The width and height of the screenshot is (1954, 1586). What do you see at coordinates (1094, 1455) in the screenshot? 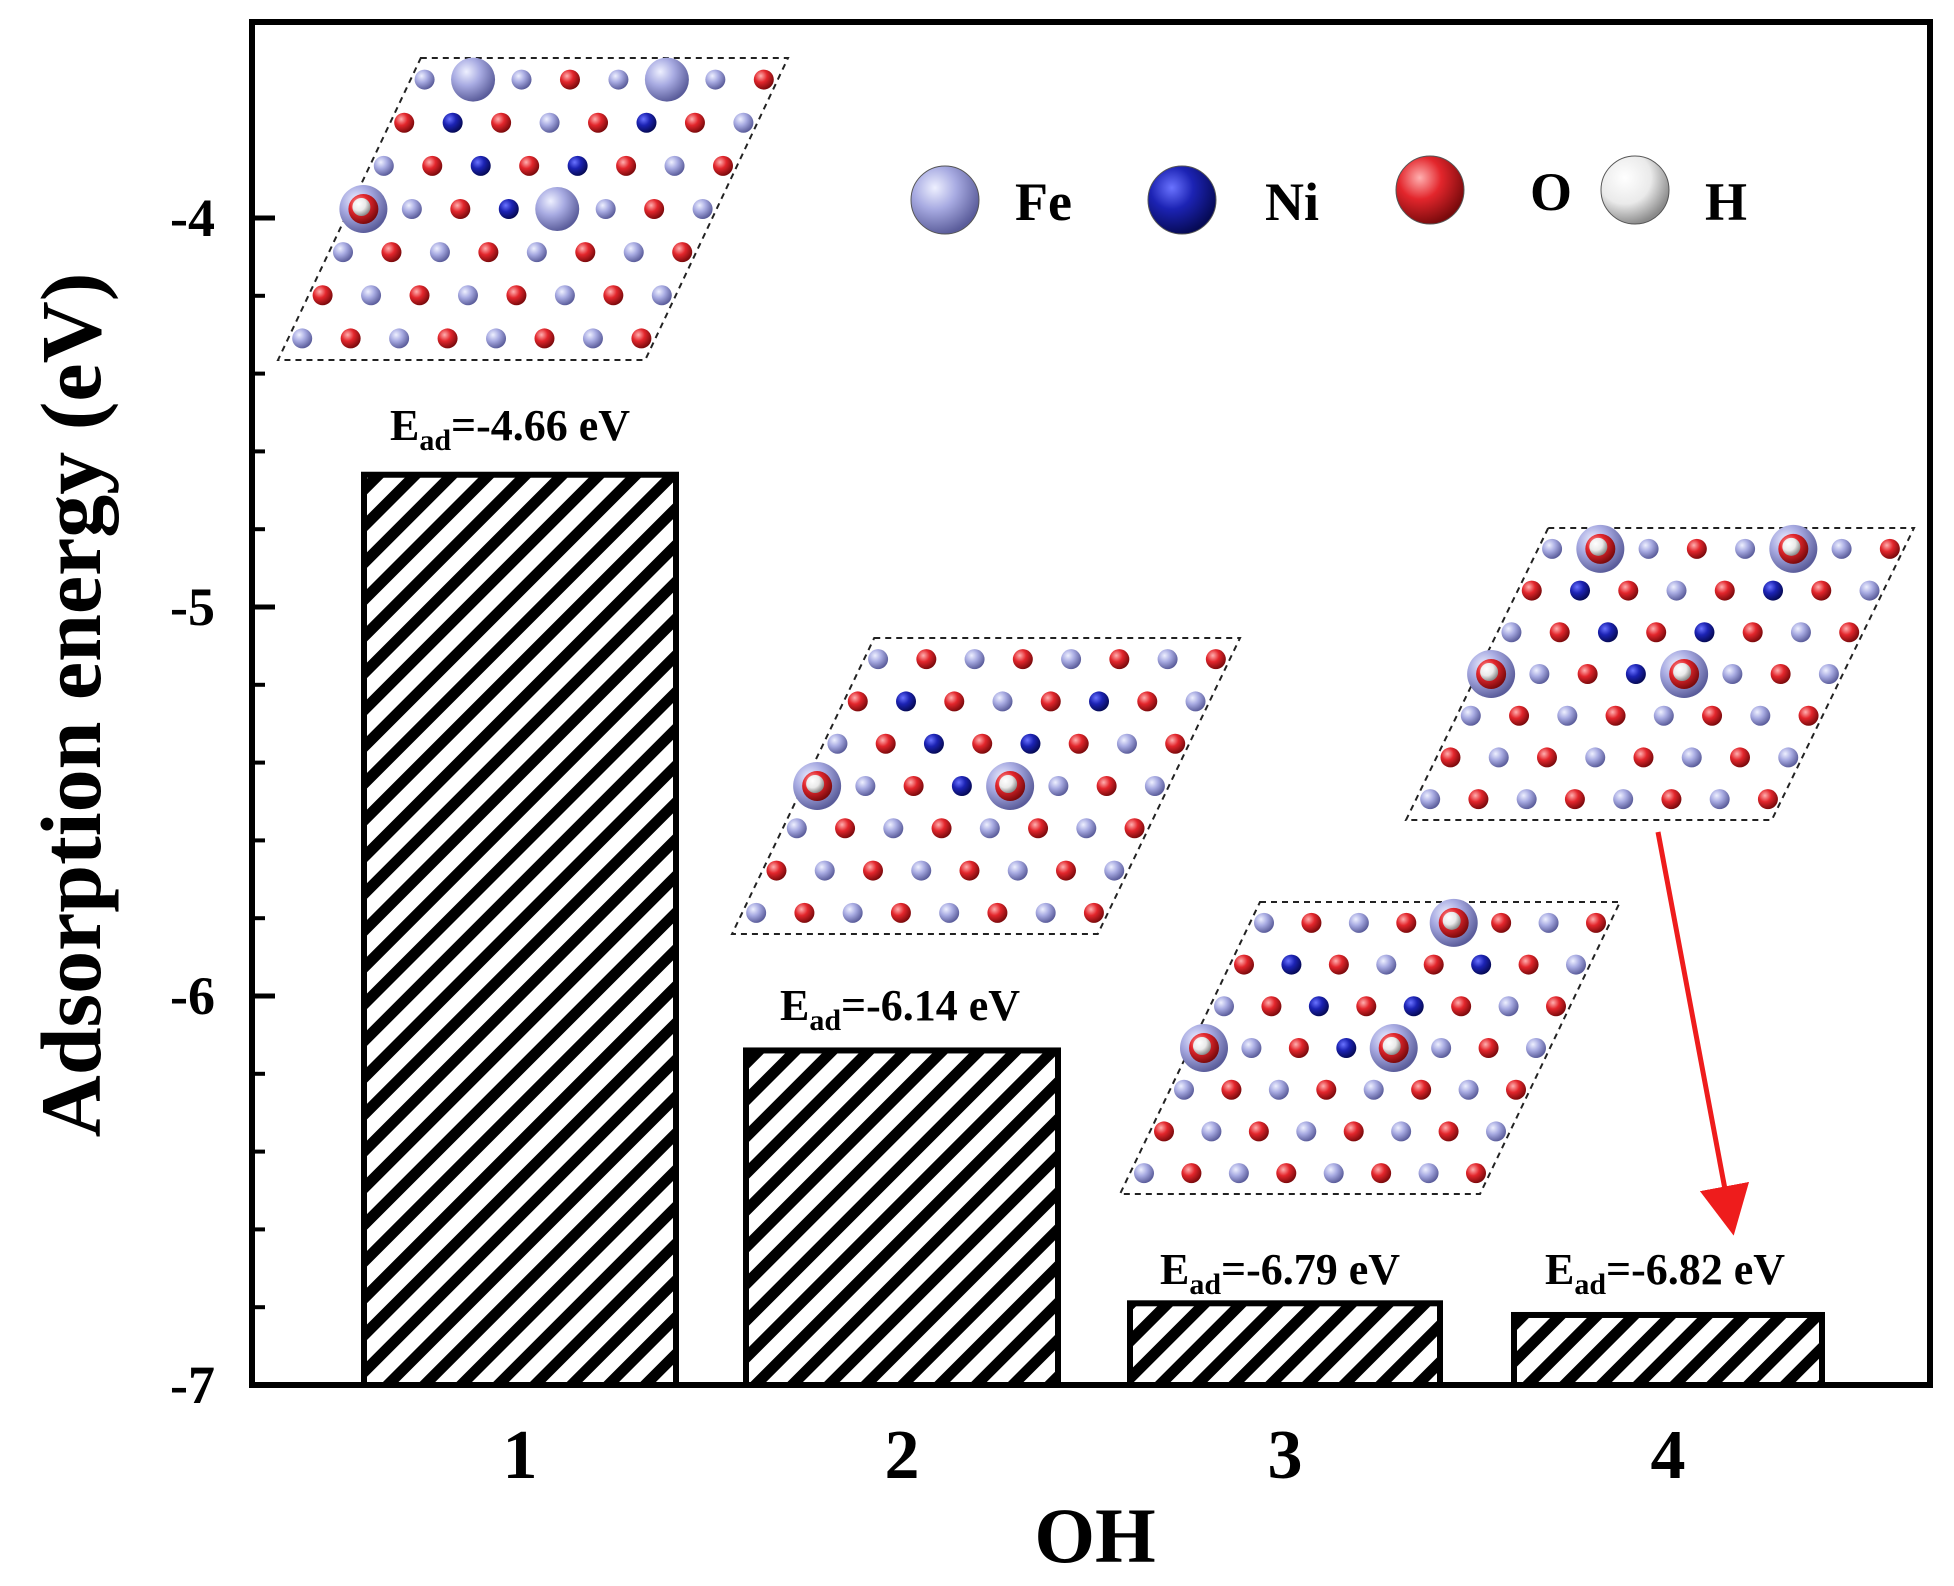
I see `x-axis: 1 2 3 4` at bounding box center [1094, 1455].